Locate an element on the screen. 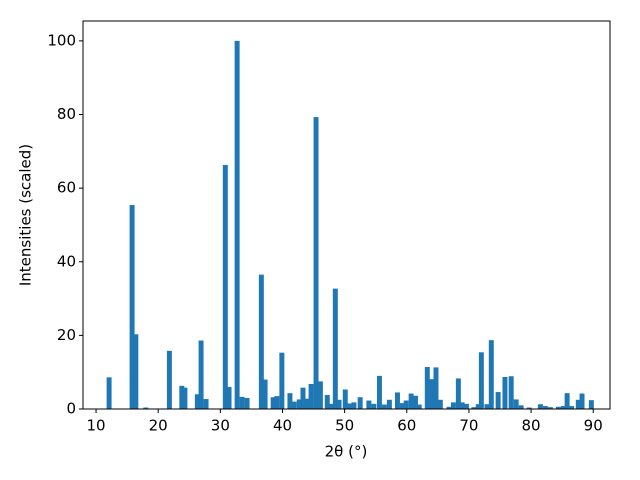 The height and width of the screenshot is (480, 640). y-tick-label: 40 is located at coordinates (66, 261).